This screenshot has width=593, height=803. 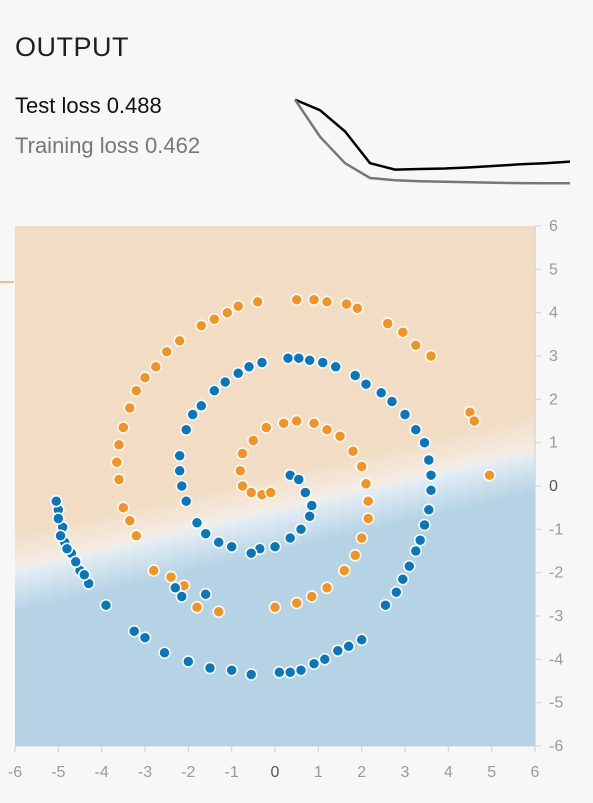 I want to click on x-tick-label: -1, so click(x=232, y=772).